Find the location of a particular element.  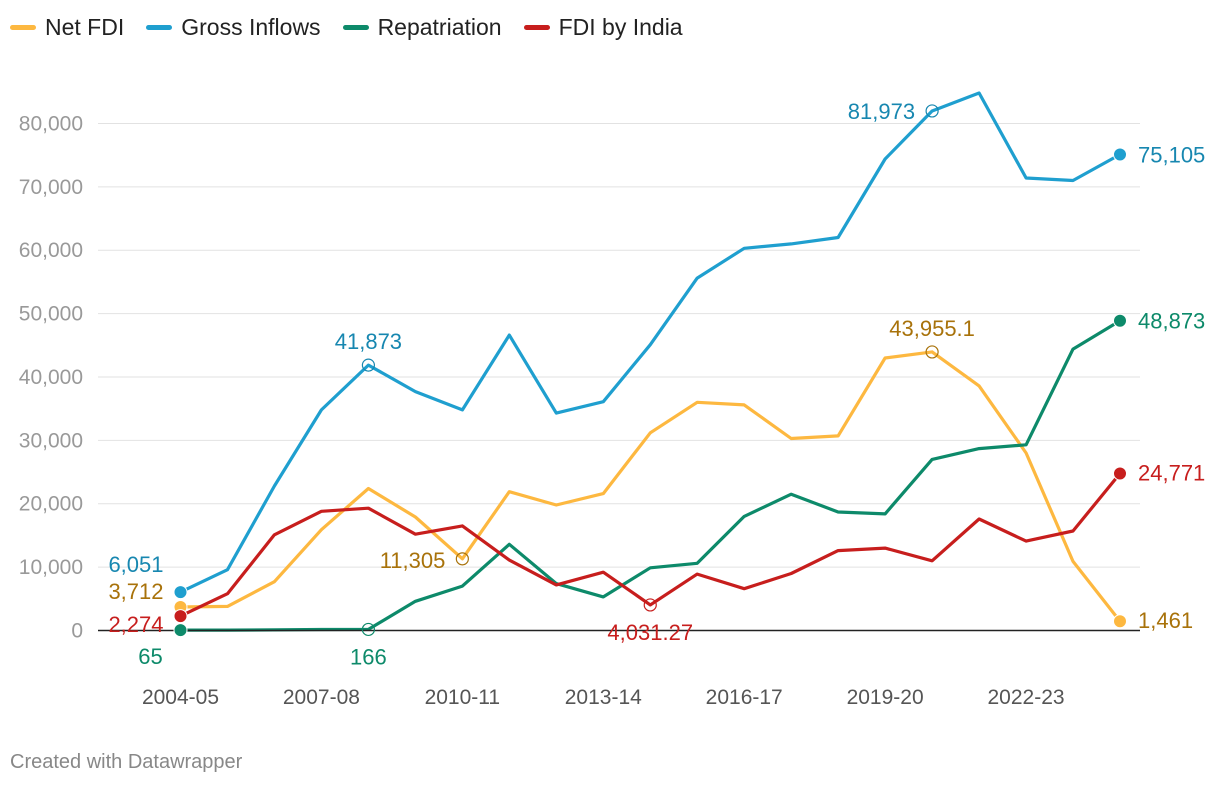

data-label: 48,873 is located at coordinates (1171, 321).